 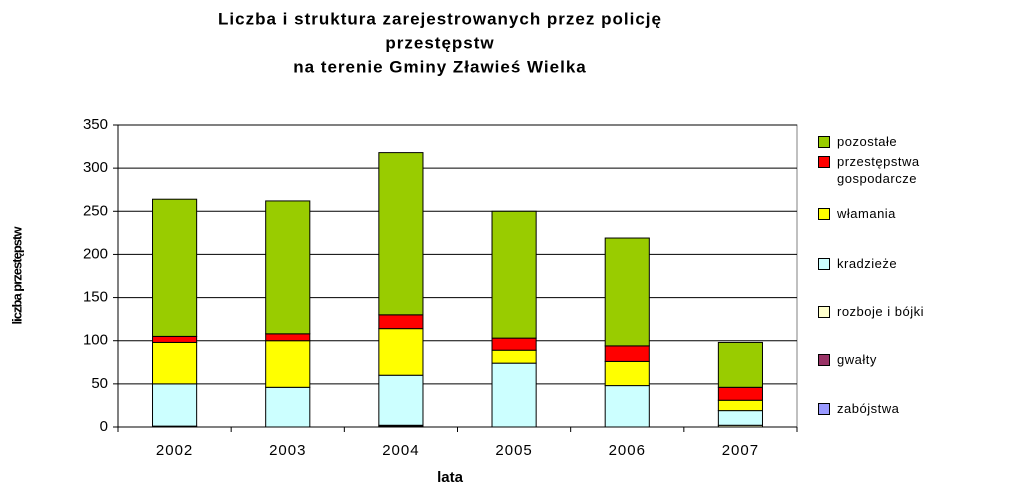 What do you see at coordinates (740, 450) in the screenshot?
I see `x-tick-label: 2007` at bounding box center [740, 450].